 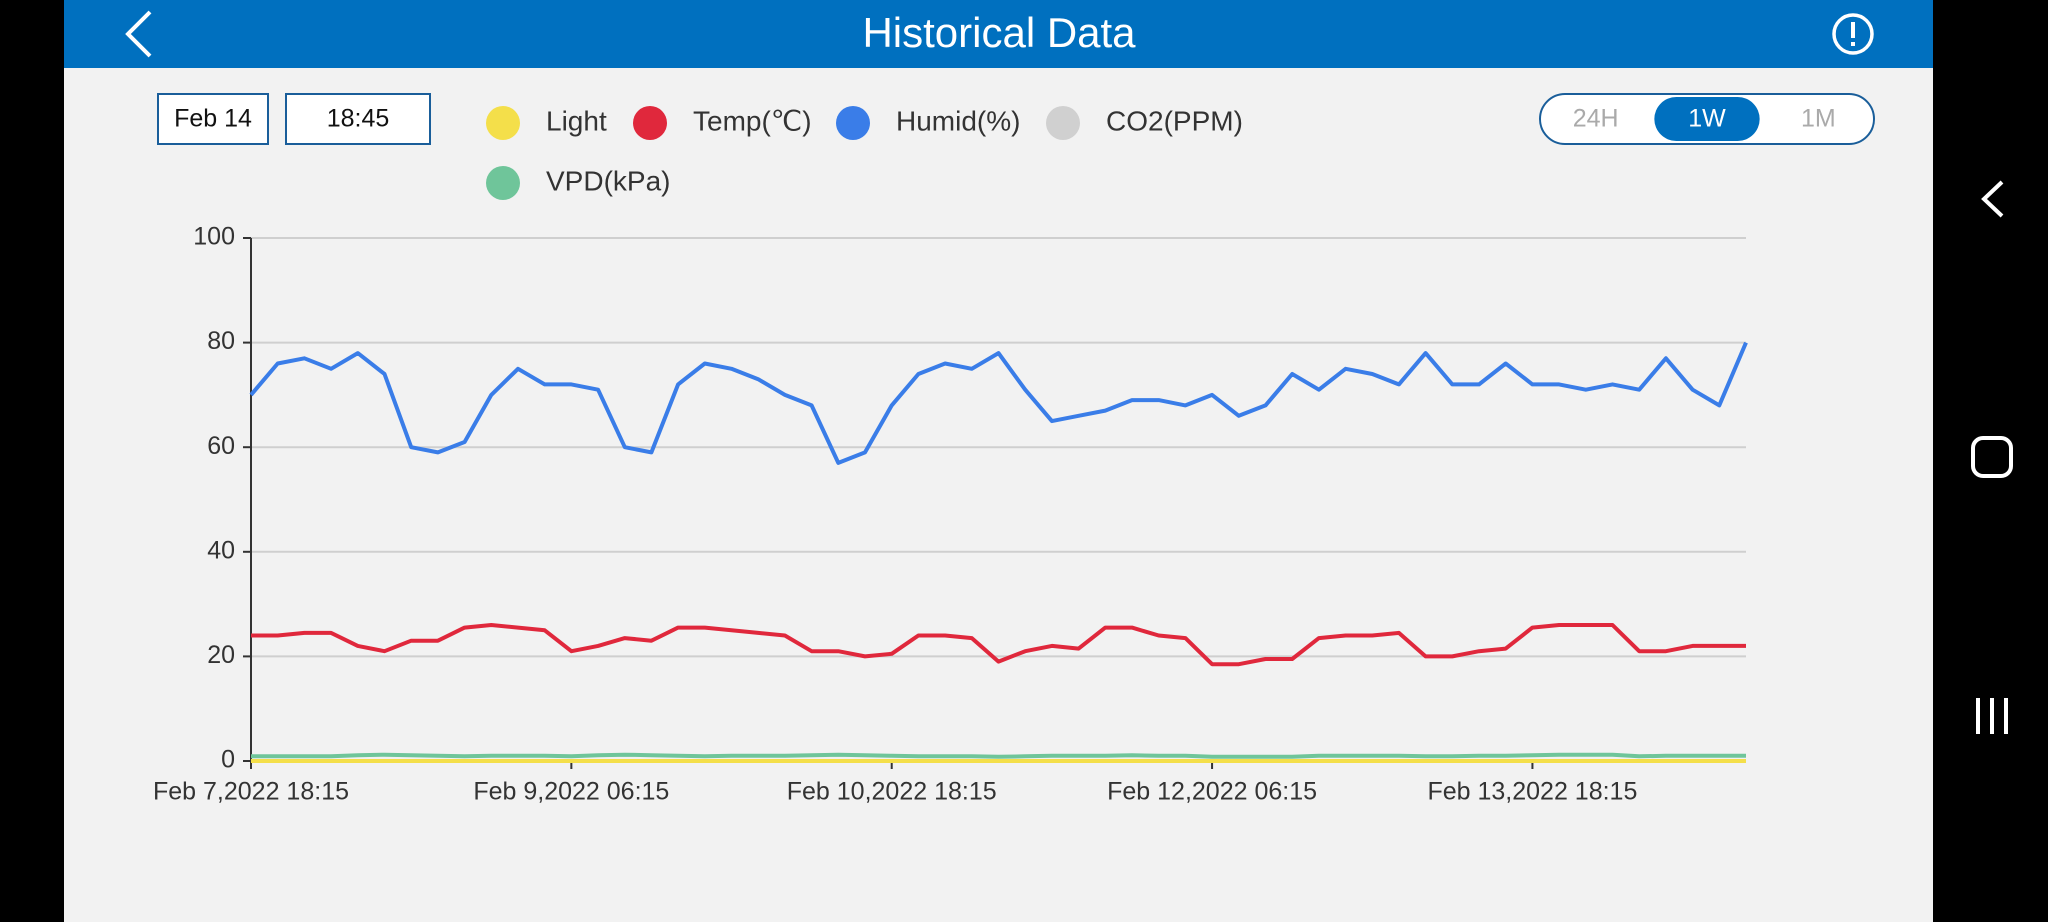 I want to click on legend-label: CO2(PPM), so click(x=1174, y=120).